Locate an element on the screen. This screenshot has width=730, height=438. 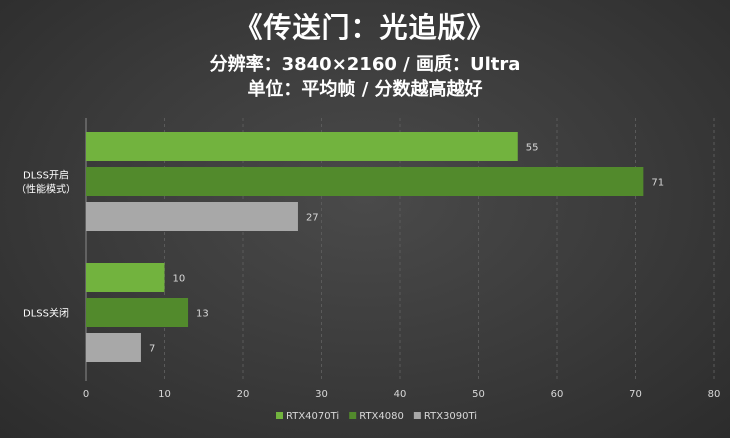
chart-subtitle-units: 单位：平均帧 / 分数越高越好 is located at coordinates (365, 89).